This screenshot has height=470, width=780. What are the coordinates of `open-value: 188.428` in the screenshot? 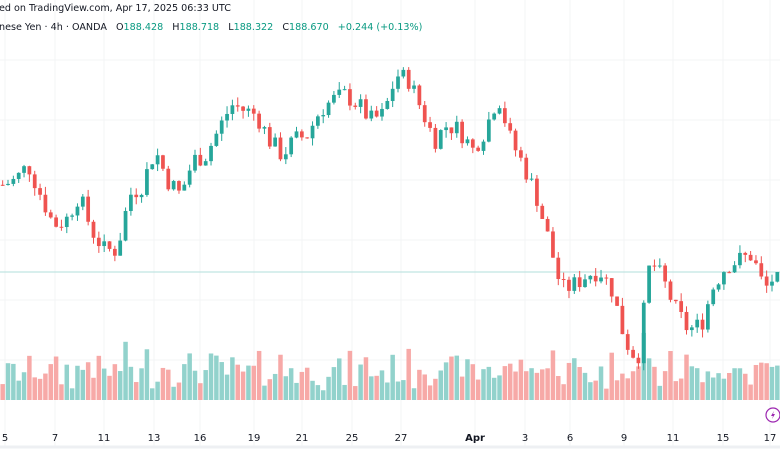 It's located at (143, 27).